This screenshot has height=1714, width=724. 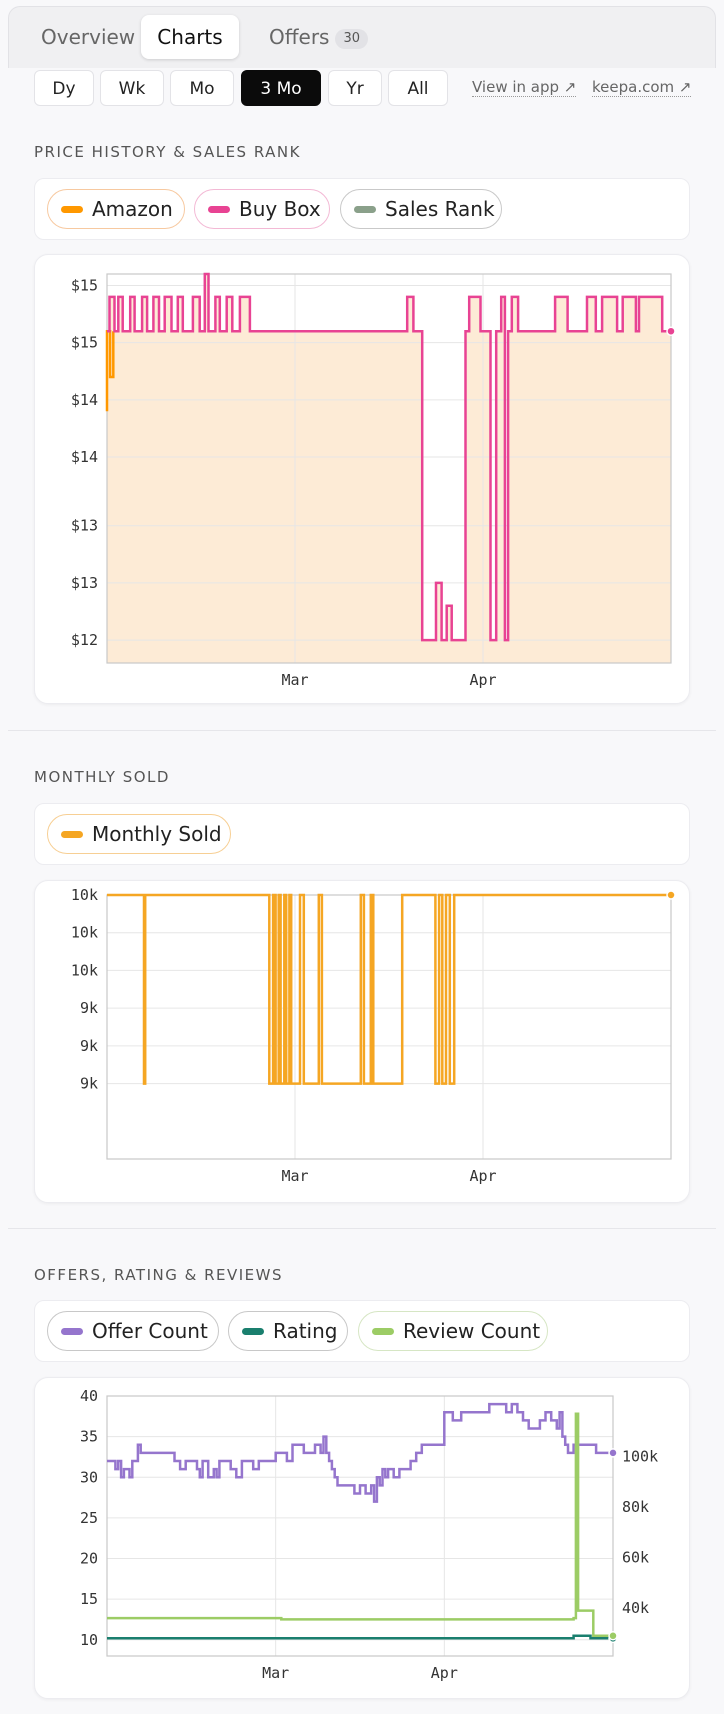 I want to click on y-tick-label: 20, so click(x=89, y=1559).